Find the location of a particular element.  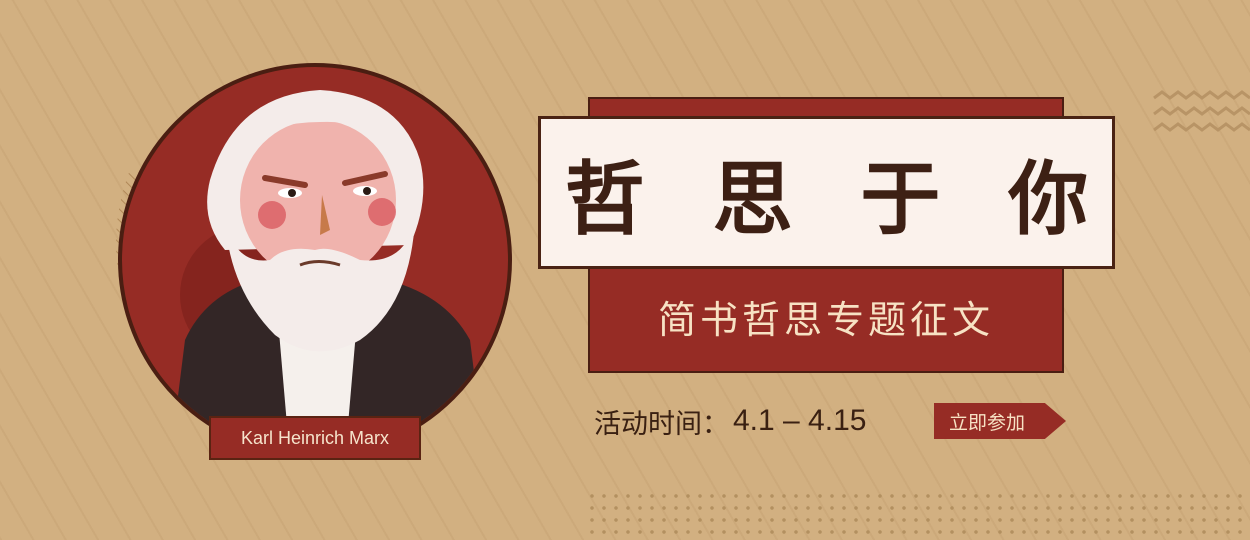

event-time-label: 活动时间： is located at coordinates (661, 424).